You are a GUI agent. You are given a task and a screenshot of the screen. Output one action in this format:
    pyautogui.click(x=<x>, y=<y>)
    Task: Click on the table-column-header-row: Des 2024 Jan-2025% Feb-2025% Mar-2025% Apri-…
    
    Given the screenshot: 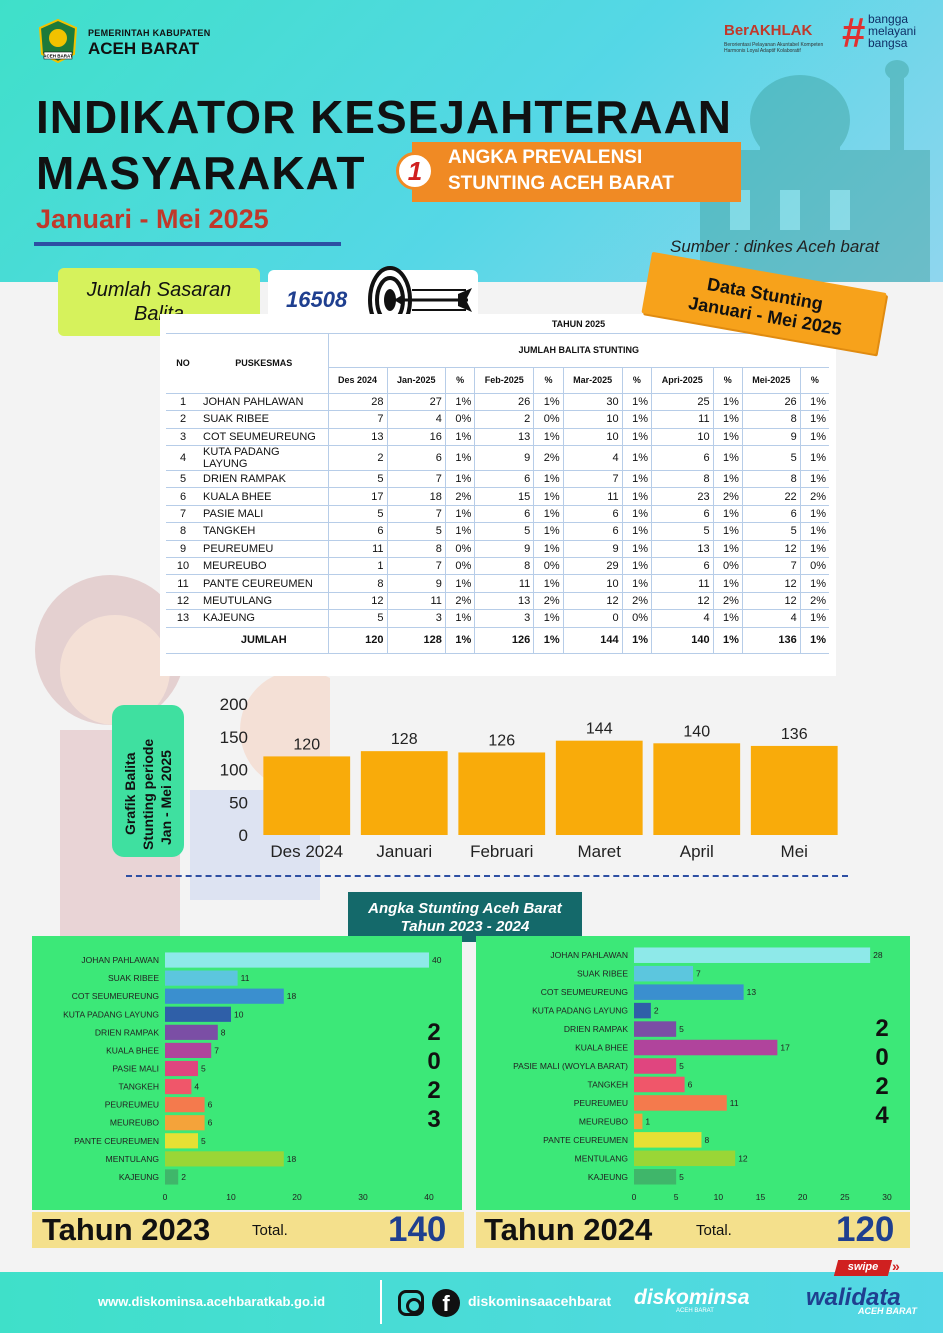 What is the action you would take?
    pyautogui.click(x=497, y=380)
    